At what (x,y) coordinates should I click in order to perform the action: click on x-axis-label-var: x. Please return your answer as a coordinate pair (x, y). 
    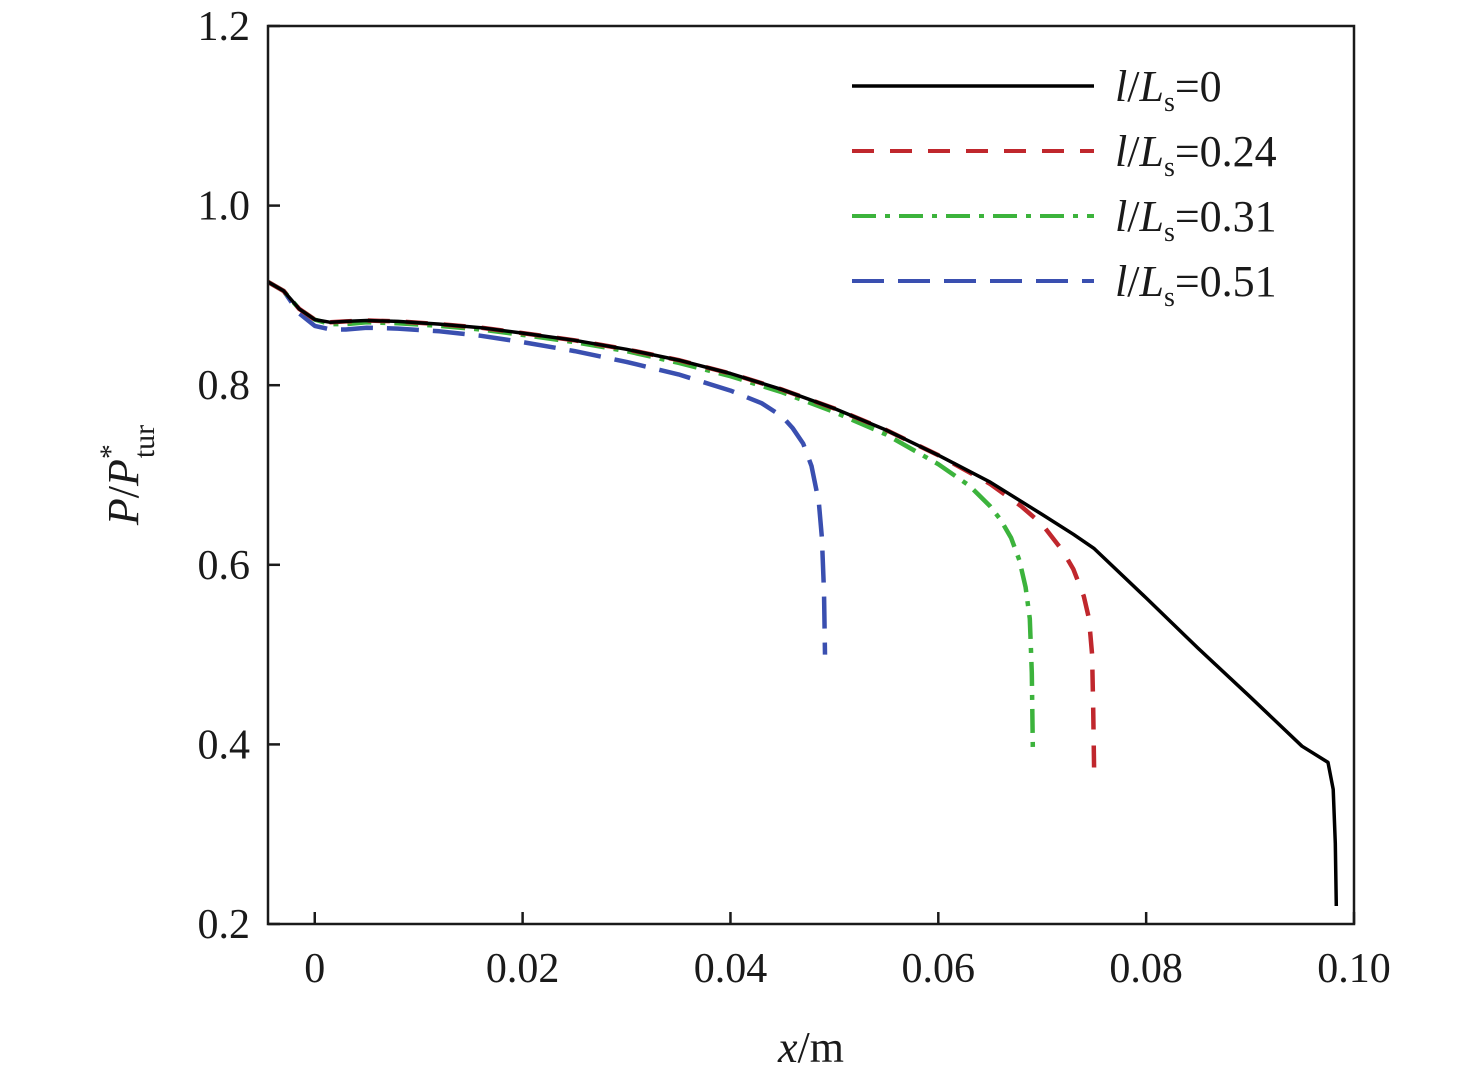
    Looking at the image, I should click on (787, 1047).